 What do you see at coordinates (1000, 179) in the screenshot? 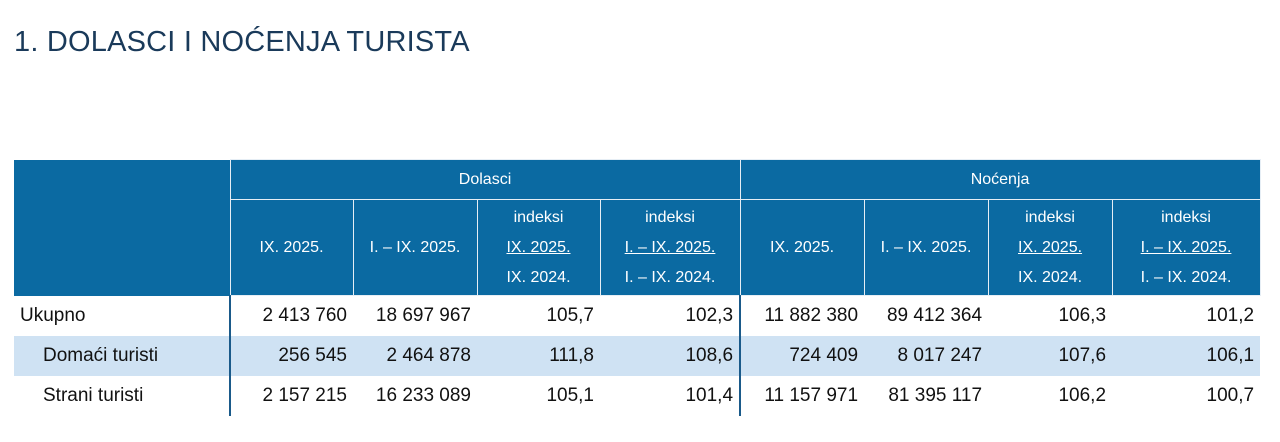
I see `header-group-nocenja: Noćenja` at bounding box center [1000, 179].